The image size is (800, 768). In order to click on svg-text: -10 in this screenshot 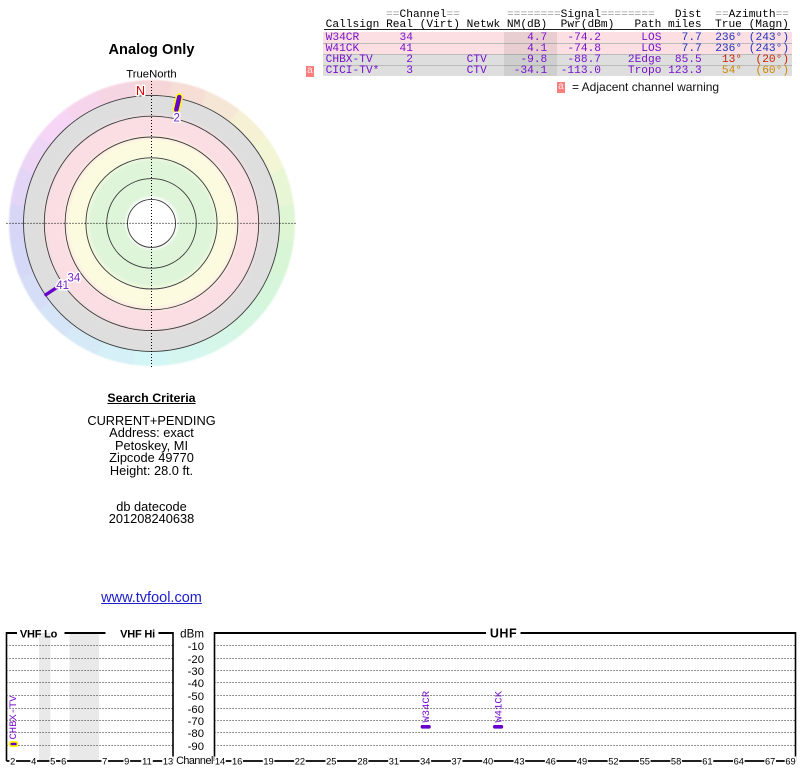, I will do `click(196, 647)`.